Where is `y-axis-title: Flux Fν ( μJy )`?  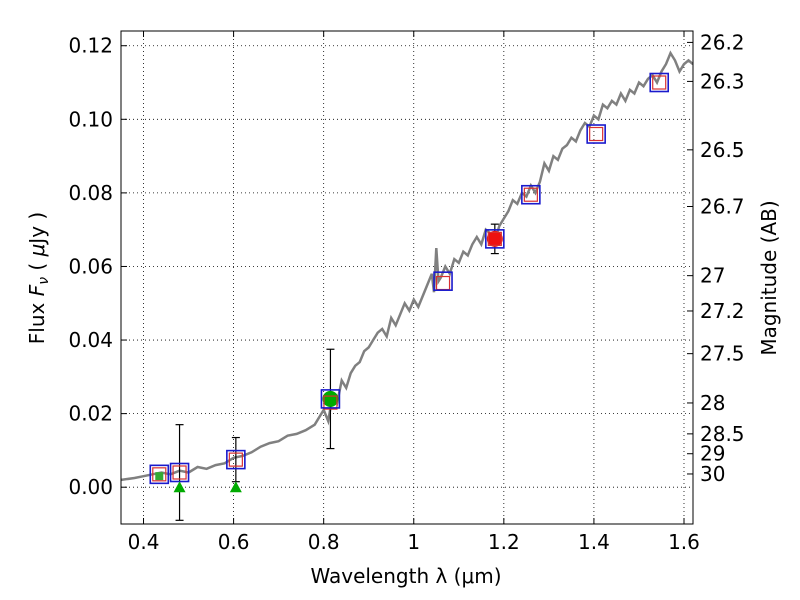
y-axis-title: Flux Fν ( μJy ) is located at coordinates (38, 278).